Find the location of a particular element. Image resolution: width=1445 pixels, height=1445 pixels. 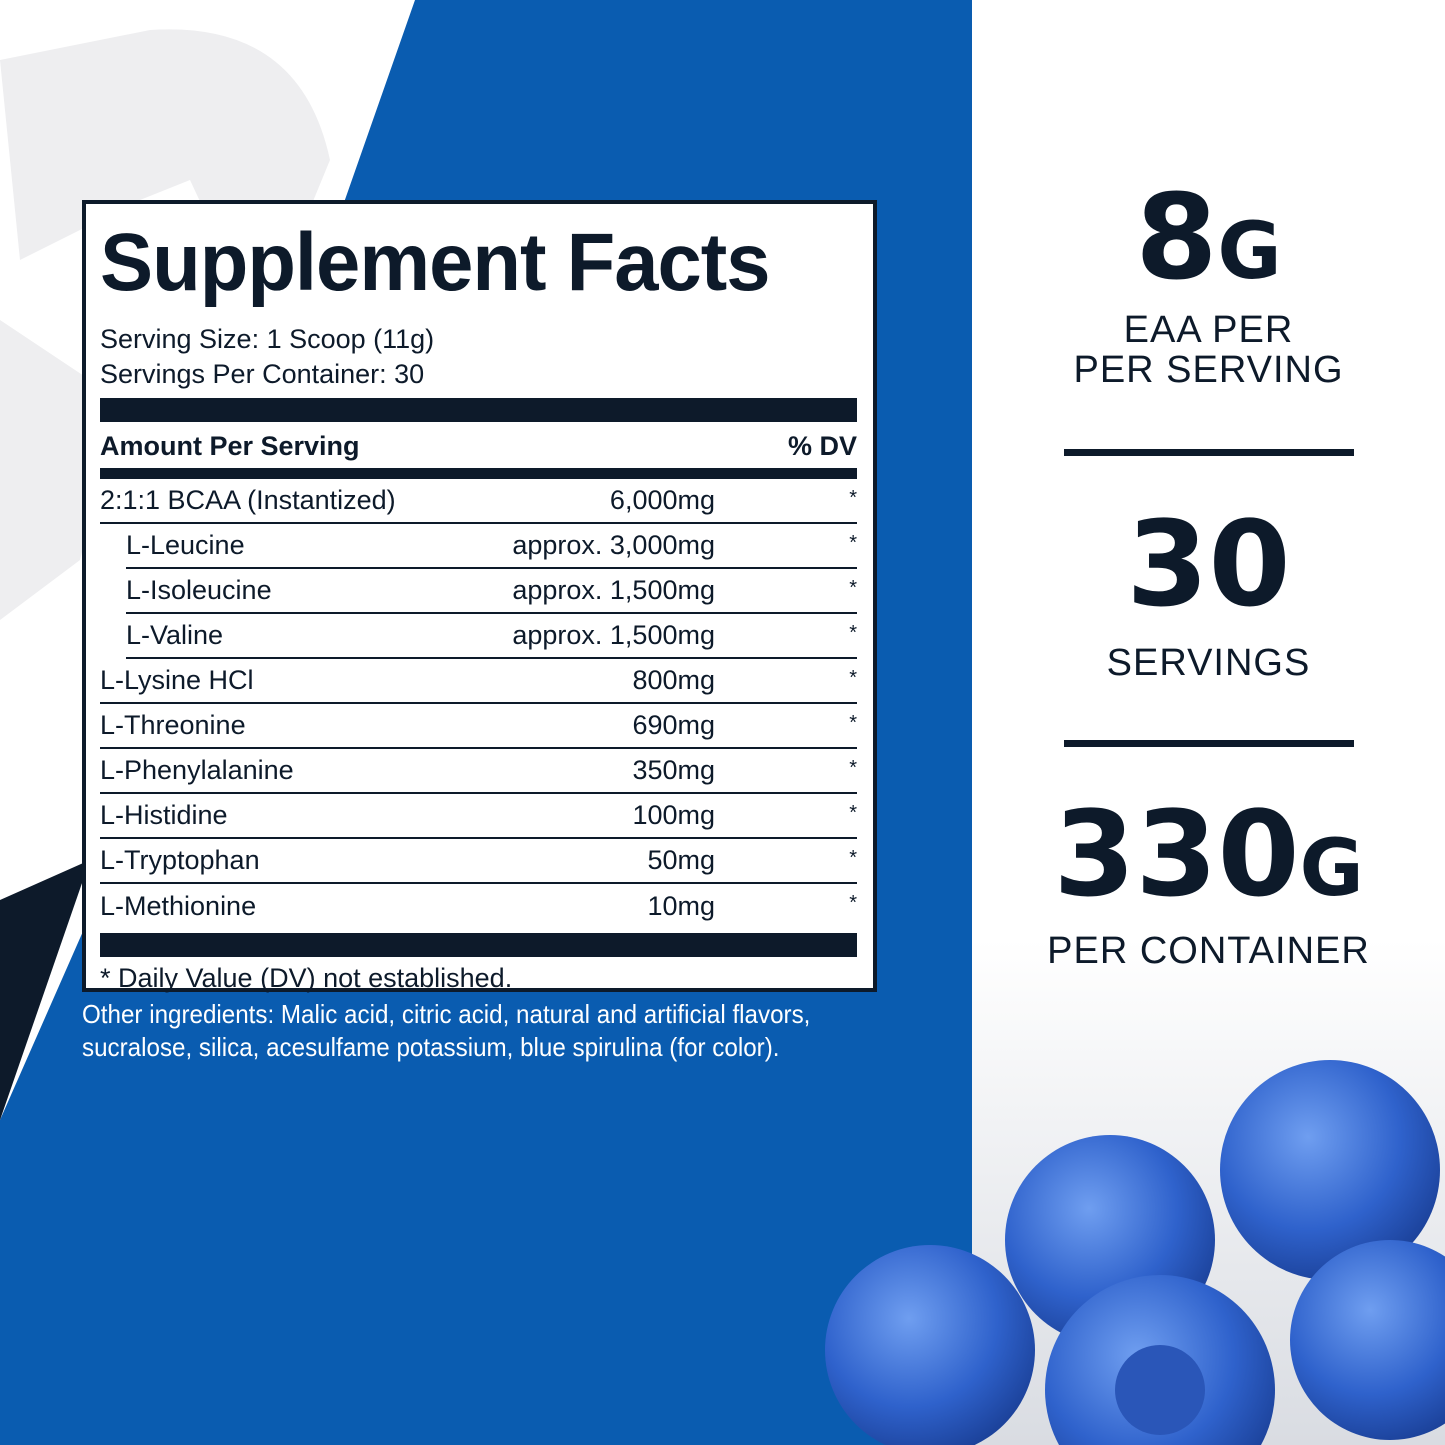

ingredient-name: L-Tryptophan is located at coordinates (180, 860).